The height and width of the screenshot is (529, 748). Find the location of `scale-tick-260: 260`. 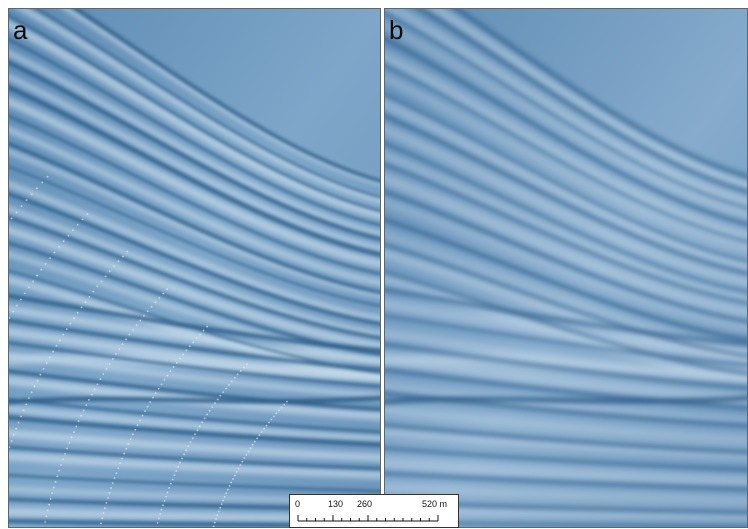

scale-tick-260: 260 is located at coordinates (365, 504).